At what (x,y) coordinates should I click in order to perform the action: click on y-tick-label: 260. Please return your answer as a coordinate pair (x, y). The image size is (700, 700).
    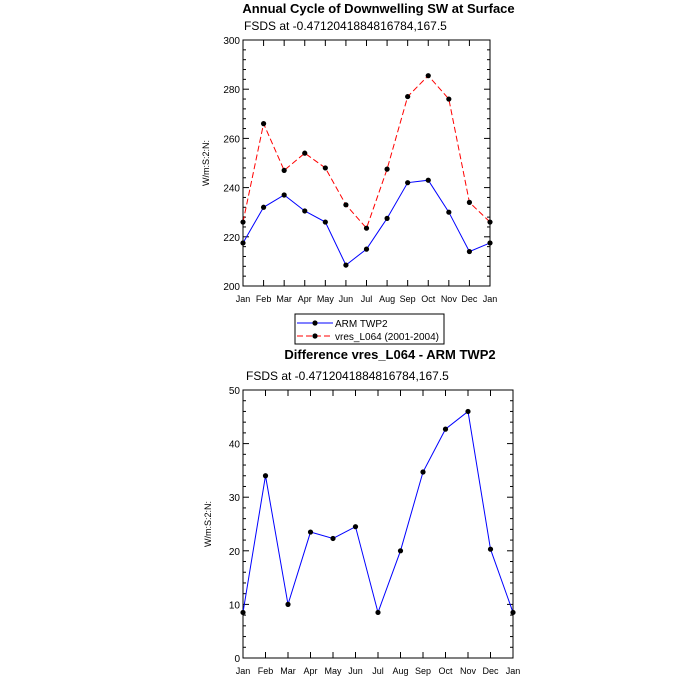
    Looking at the image, I should click on (231, 139).